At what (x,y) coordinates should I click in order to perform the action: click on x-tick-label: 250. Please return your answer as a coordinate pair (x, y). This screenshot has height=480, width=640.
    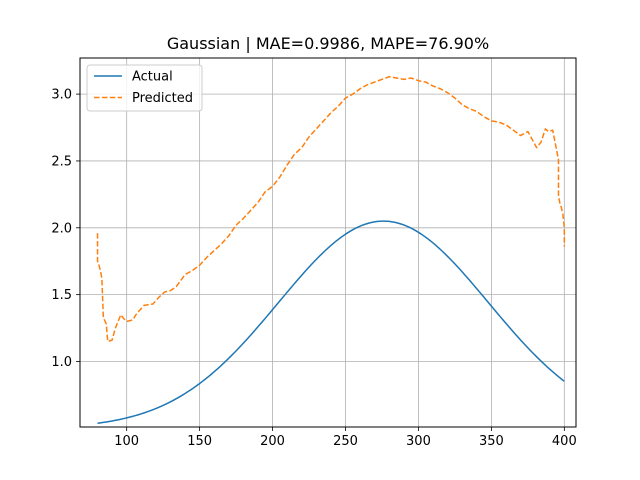
    Looking at the image, I should click on (345, 441).